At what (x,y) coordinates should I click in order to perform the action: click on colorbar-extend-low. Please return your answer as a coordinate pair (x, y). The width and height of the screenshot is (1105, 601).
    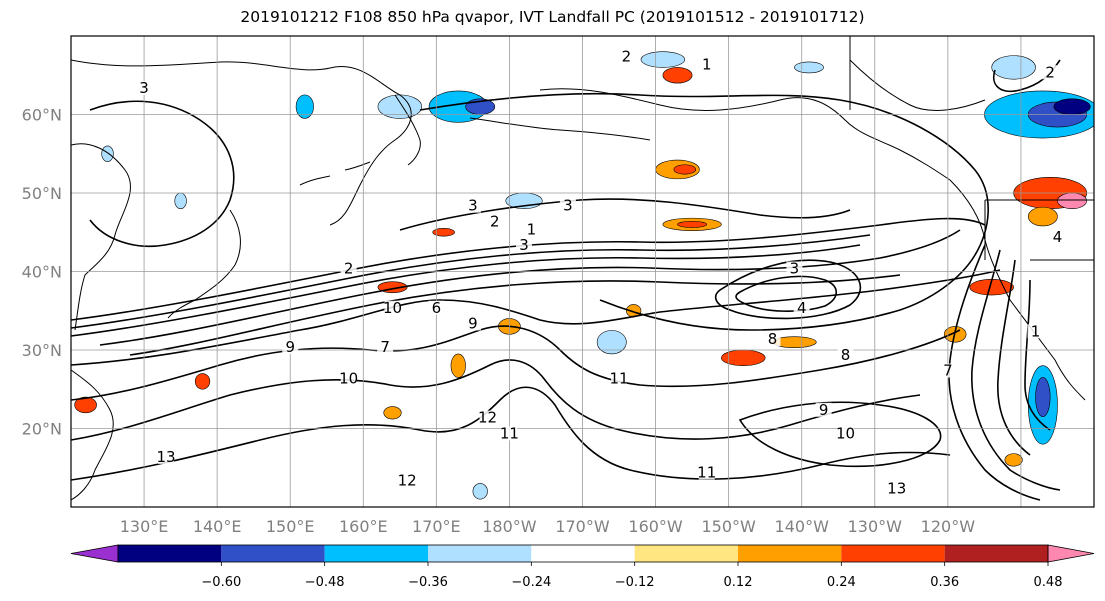
    Looking at the image, I should click on (94, 553).